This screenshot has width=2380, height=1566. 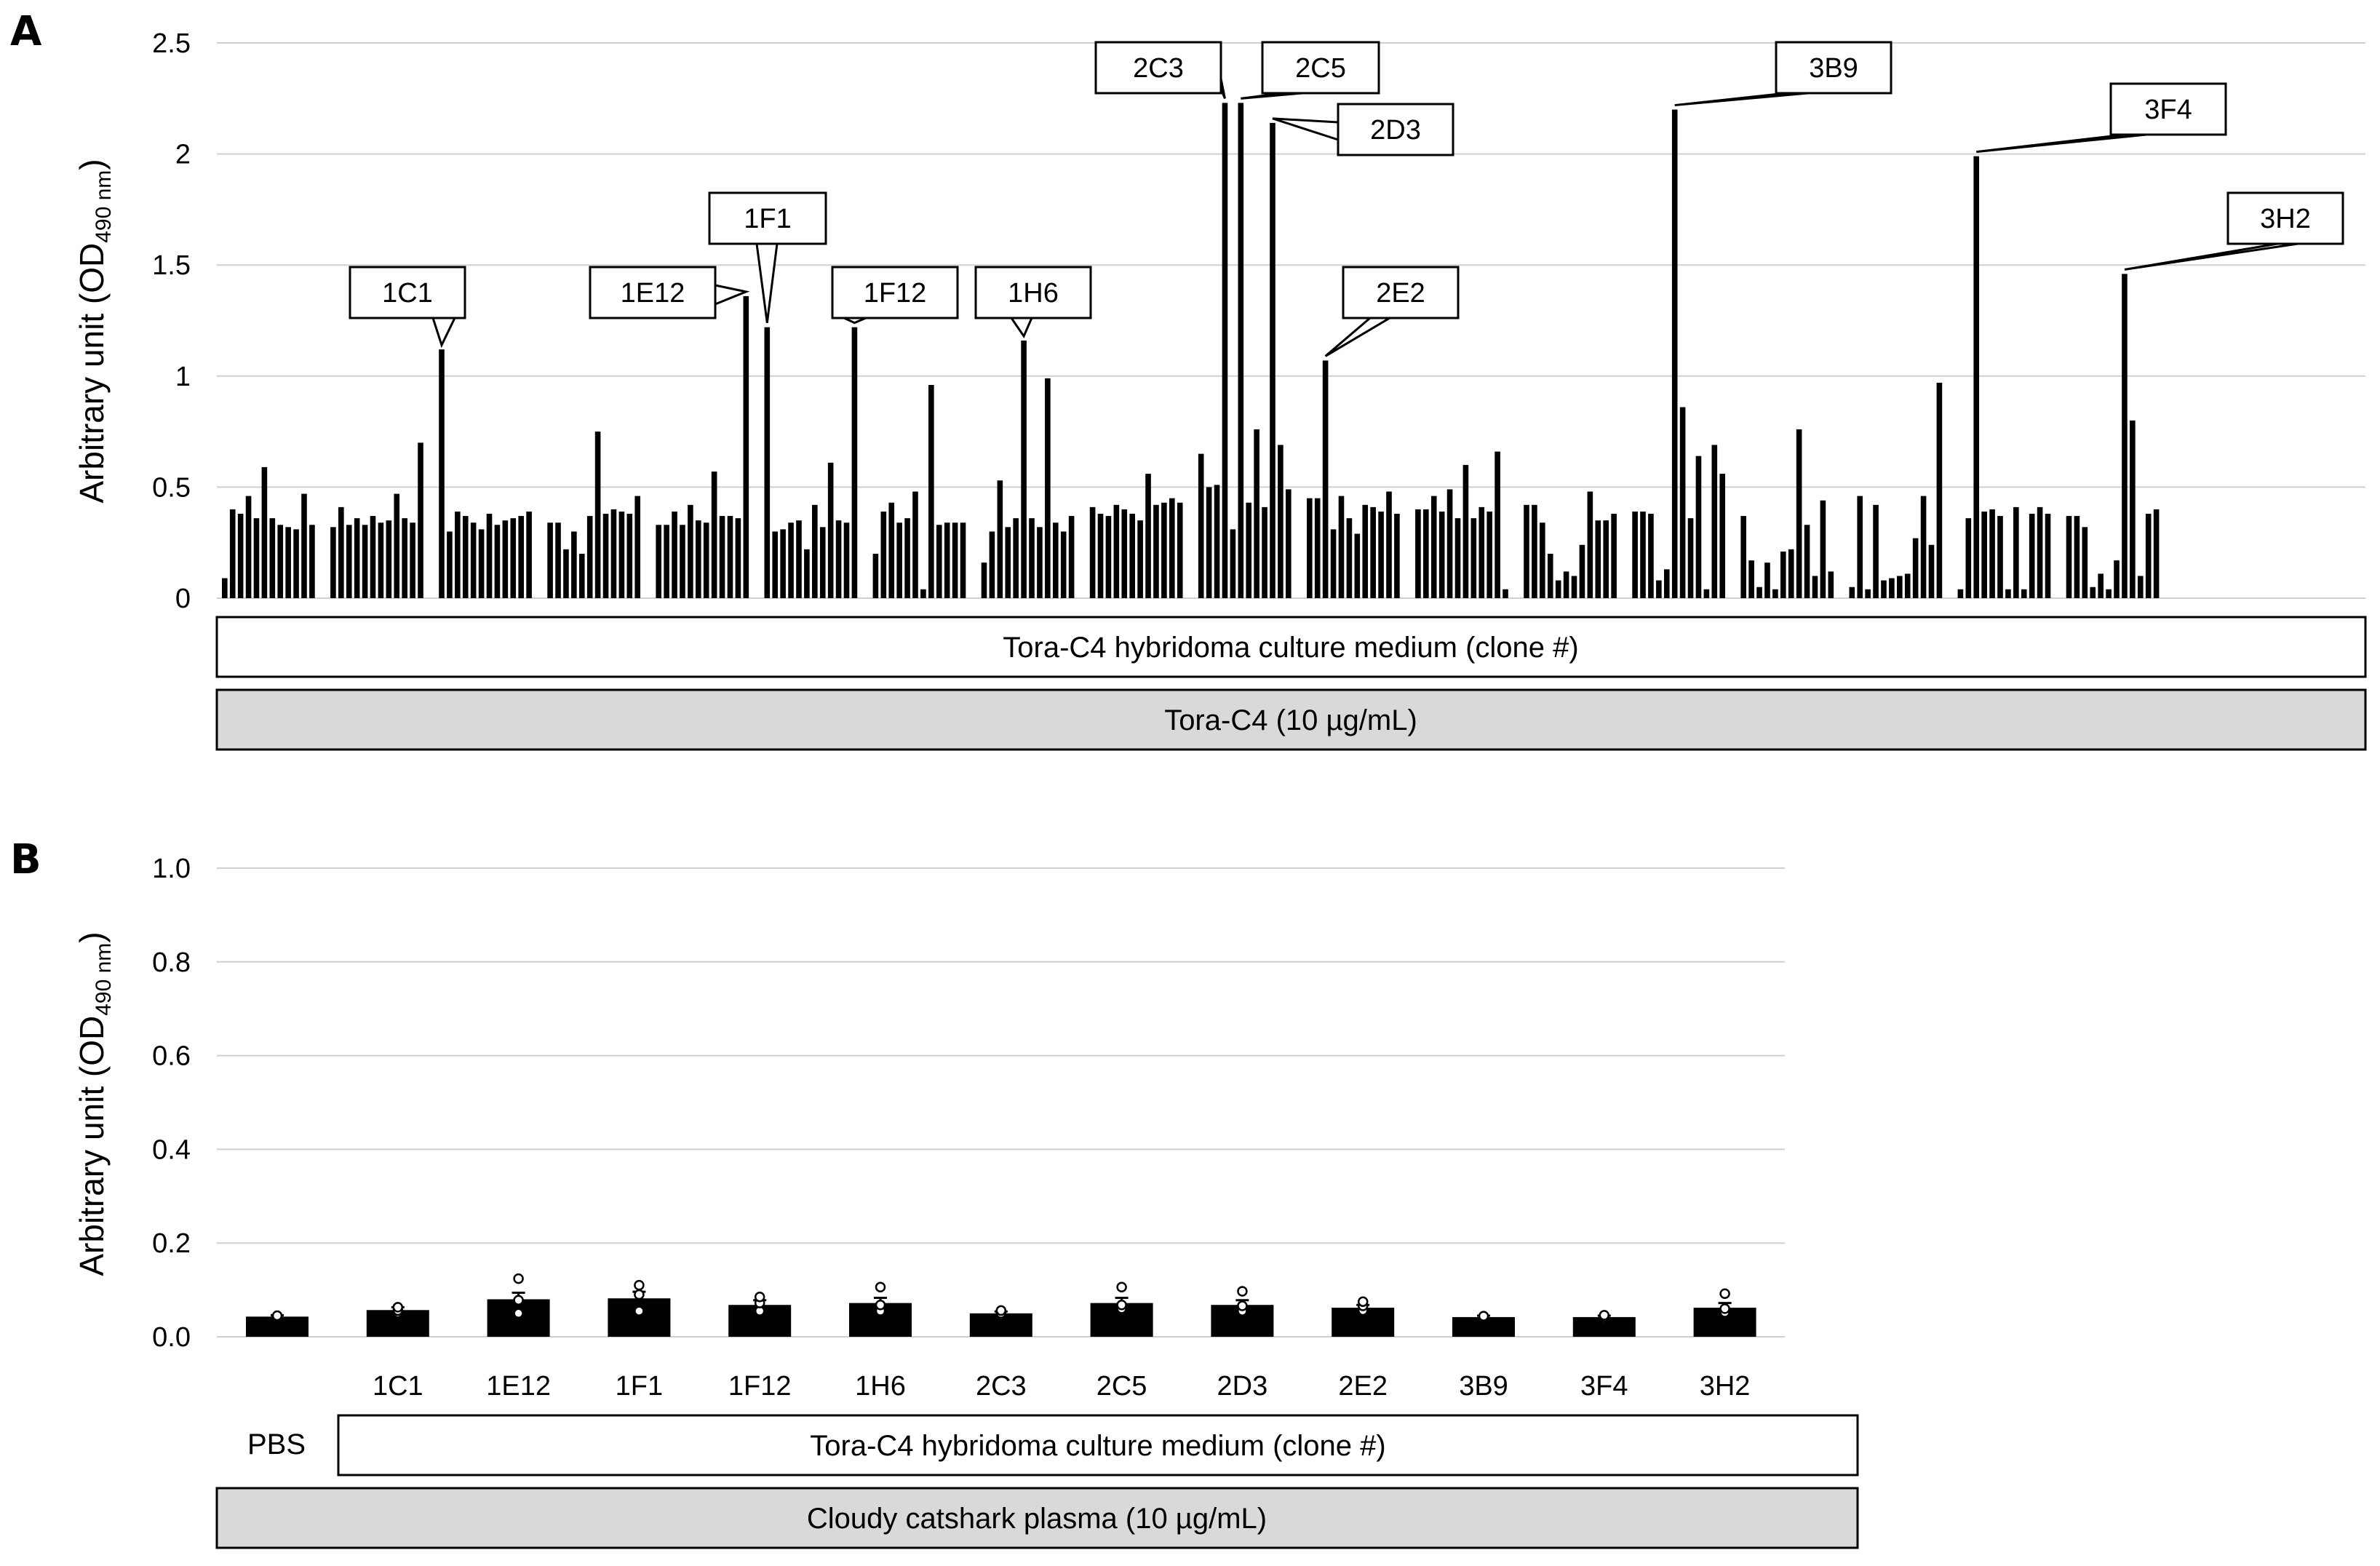 What do you see at coordinates (2101, 118) in the screenshot?
I see `callout-3f4: 3F4` at bounding box center [2101, 118].